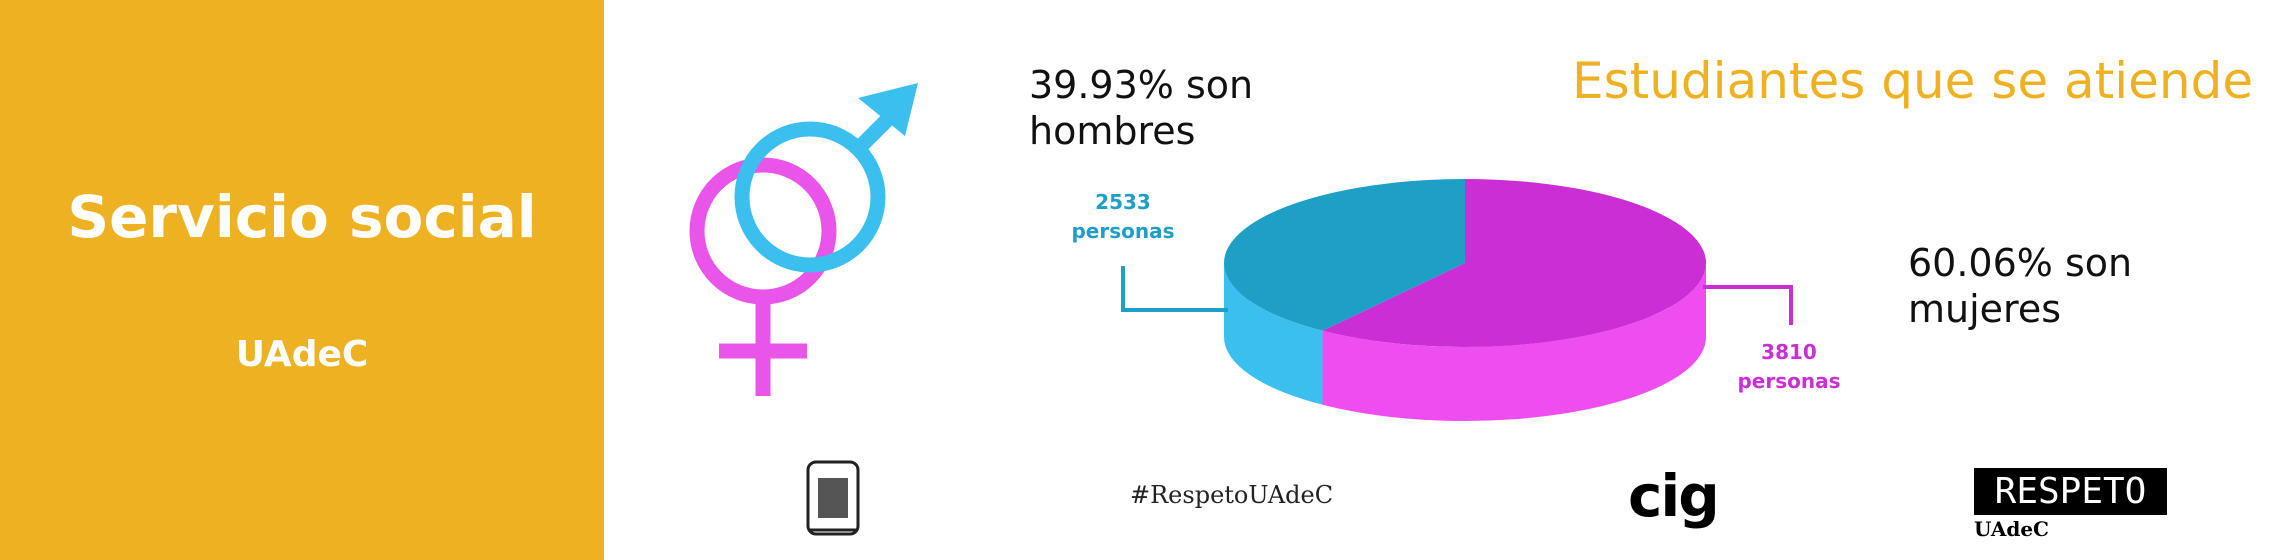 Image resolution: width=2281 pixels, height=560 pixels. What do you see at coordinates (302, 217) in the screenshot?
I see `sidebar-title: Servicio social` at bounding box center [302, 217].